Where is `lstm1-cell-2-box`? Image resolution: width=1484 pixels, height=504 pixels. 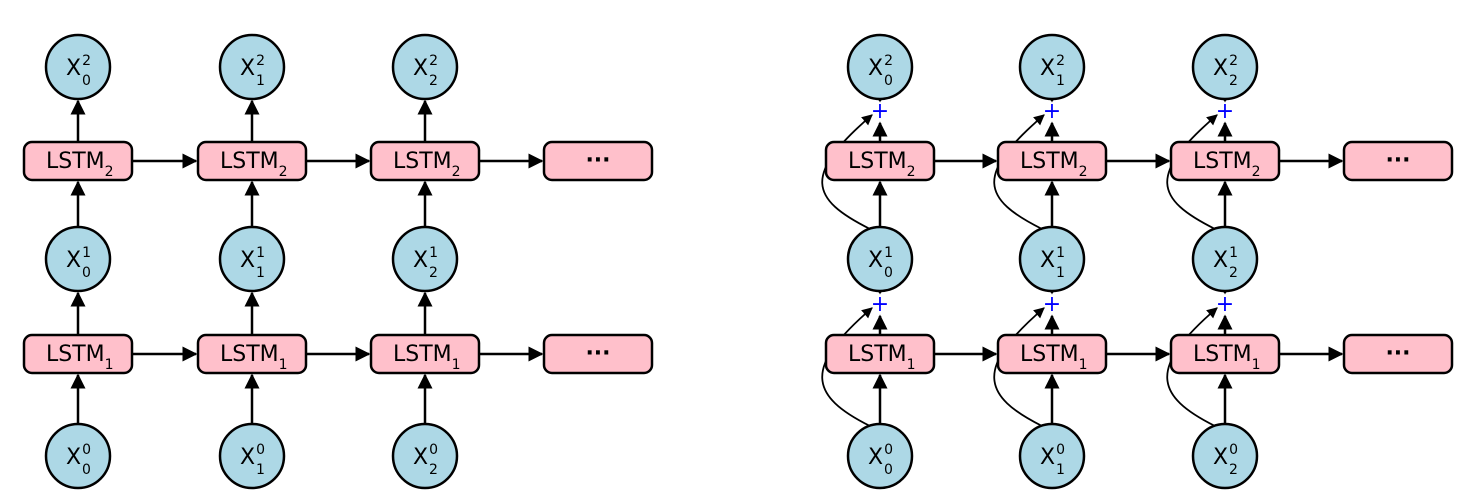 lstm1-cell-2-box is located at coordinates (1225, 354).